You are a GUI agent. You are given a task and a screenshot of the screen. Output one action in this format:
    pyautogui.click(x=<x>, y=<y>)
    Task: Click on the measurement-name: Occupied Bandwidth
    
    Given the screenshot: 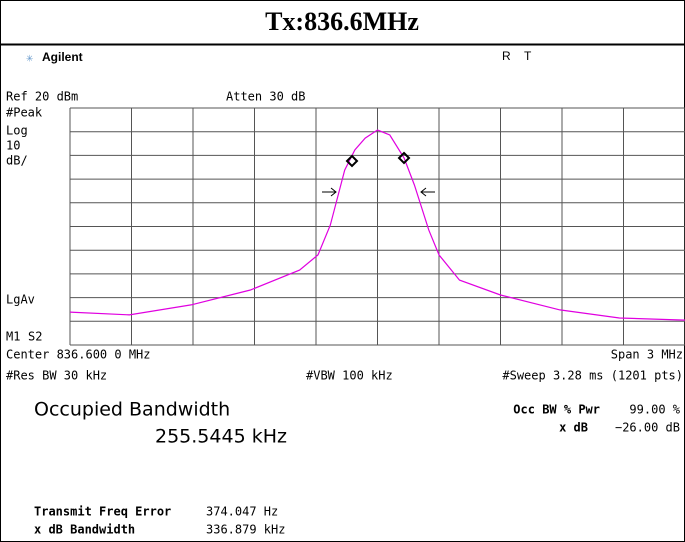 What is the action you would take?
    pyautogui.click(x=132, y=410)
    